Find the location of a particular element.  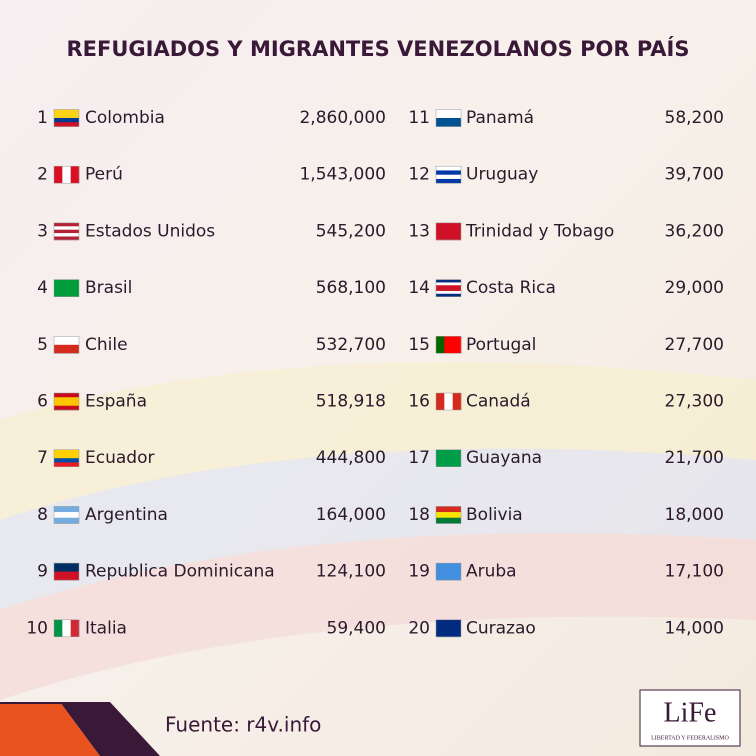

country: Aruba is located at coordinates (491, 572).